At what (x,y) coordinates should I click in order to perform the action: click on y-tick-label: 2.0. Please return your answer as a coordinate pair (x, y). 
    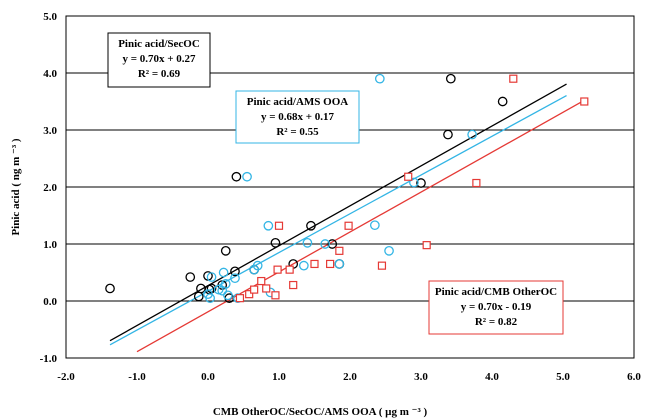
    Looking at the image, I should click on (50, 188).